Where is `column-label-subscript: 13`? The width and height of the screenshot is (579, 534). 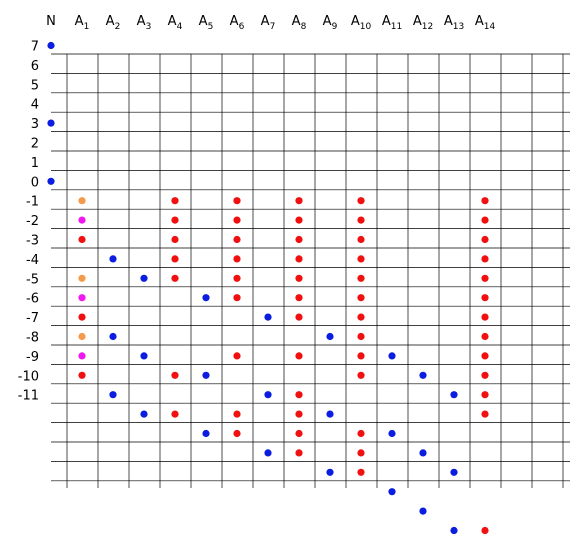 column-label-subscript: 13 is located at coordinates (458, 27).